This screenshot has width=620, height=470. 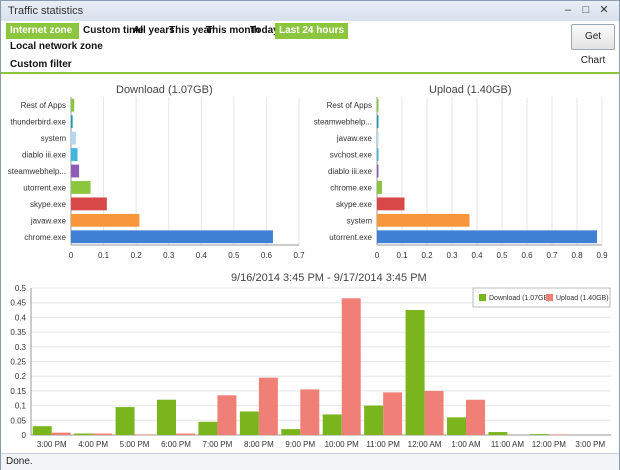 What do you see at coordinates (21, 317) in the screenshot?
I see `timeline-y-tick: 0.4` at bounding box center [21, 317].